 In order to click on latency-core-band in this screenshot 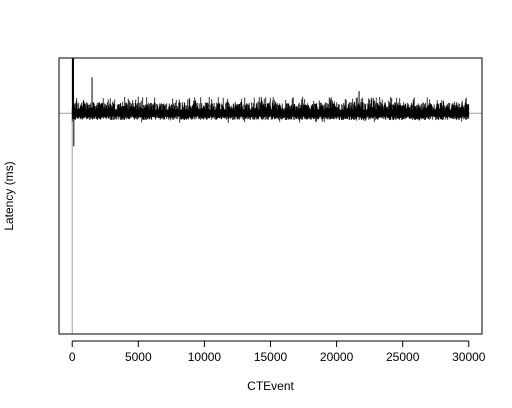, I will do `click(270, 113)`.